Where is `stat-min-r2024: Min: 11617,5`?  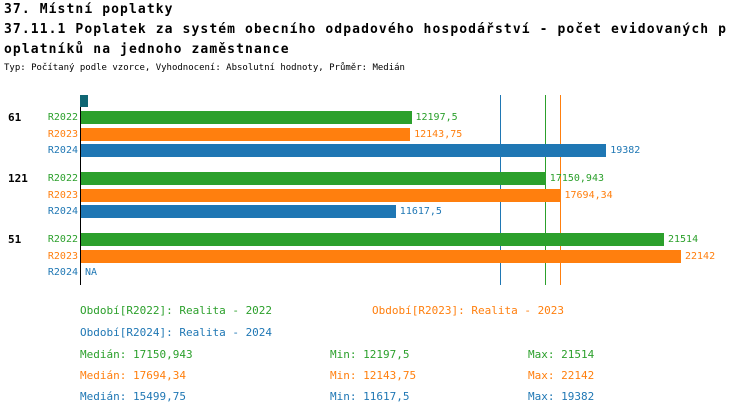 stat-min-r2024: Min: 11617,5 is located at coordinates (370, 396).